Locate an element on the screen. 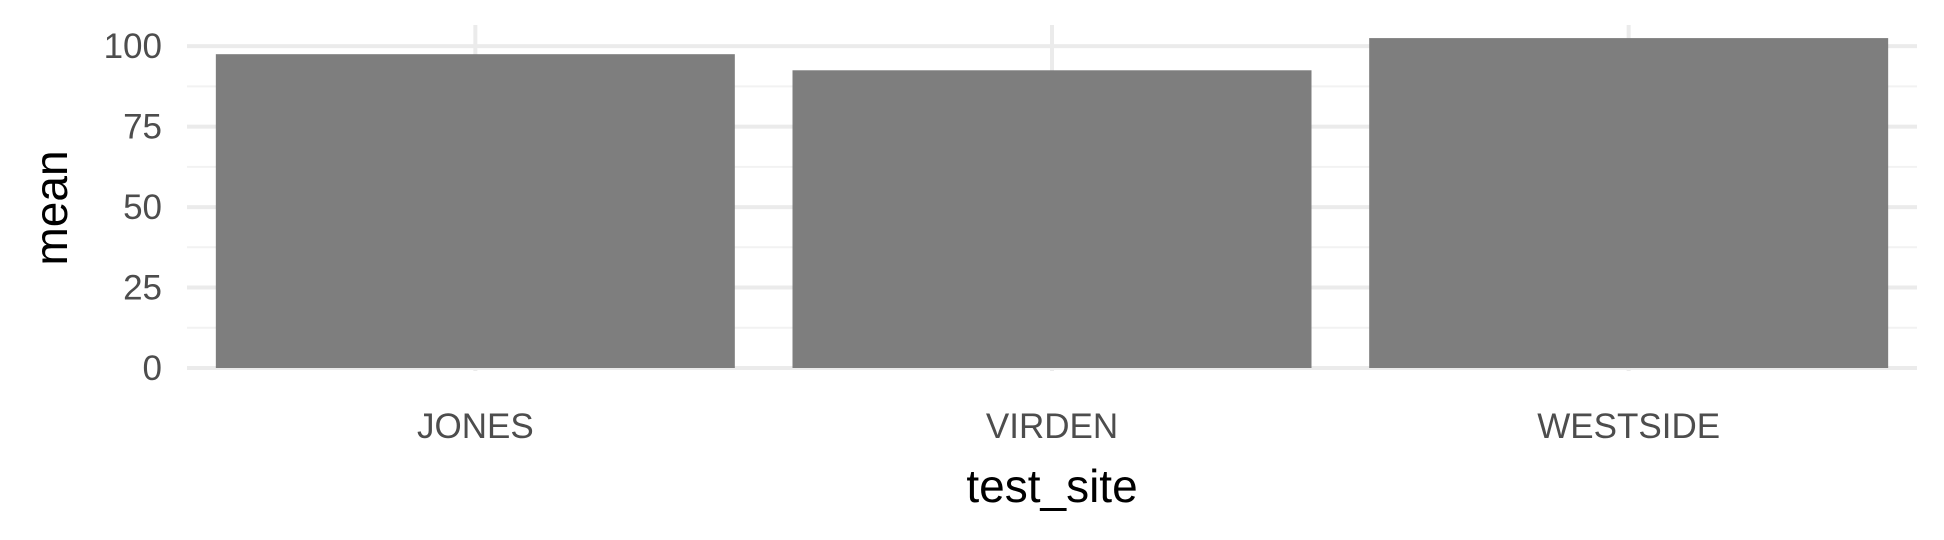 The width and height of the screenshot is (1944, 540). x-axis-ticks: JONES VIRDEN WESTSIDE is located at coordinates (1068, 426).